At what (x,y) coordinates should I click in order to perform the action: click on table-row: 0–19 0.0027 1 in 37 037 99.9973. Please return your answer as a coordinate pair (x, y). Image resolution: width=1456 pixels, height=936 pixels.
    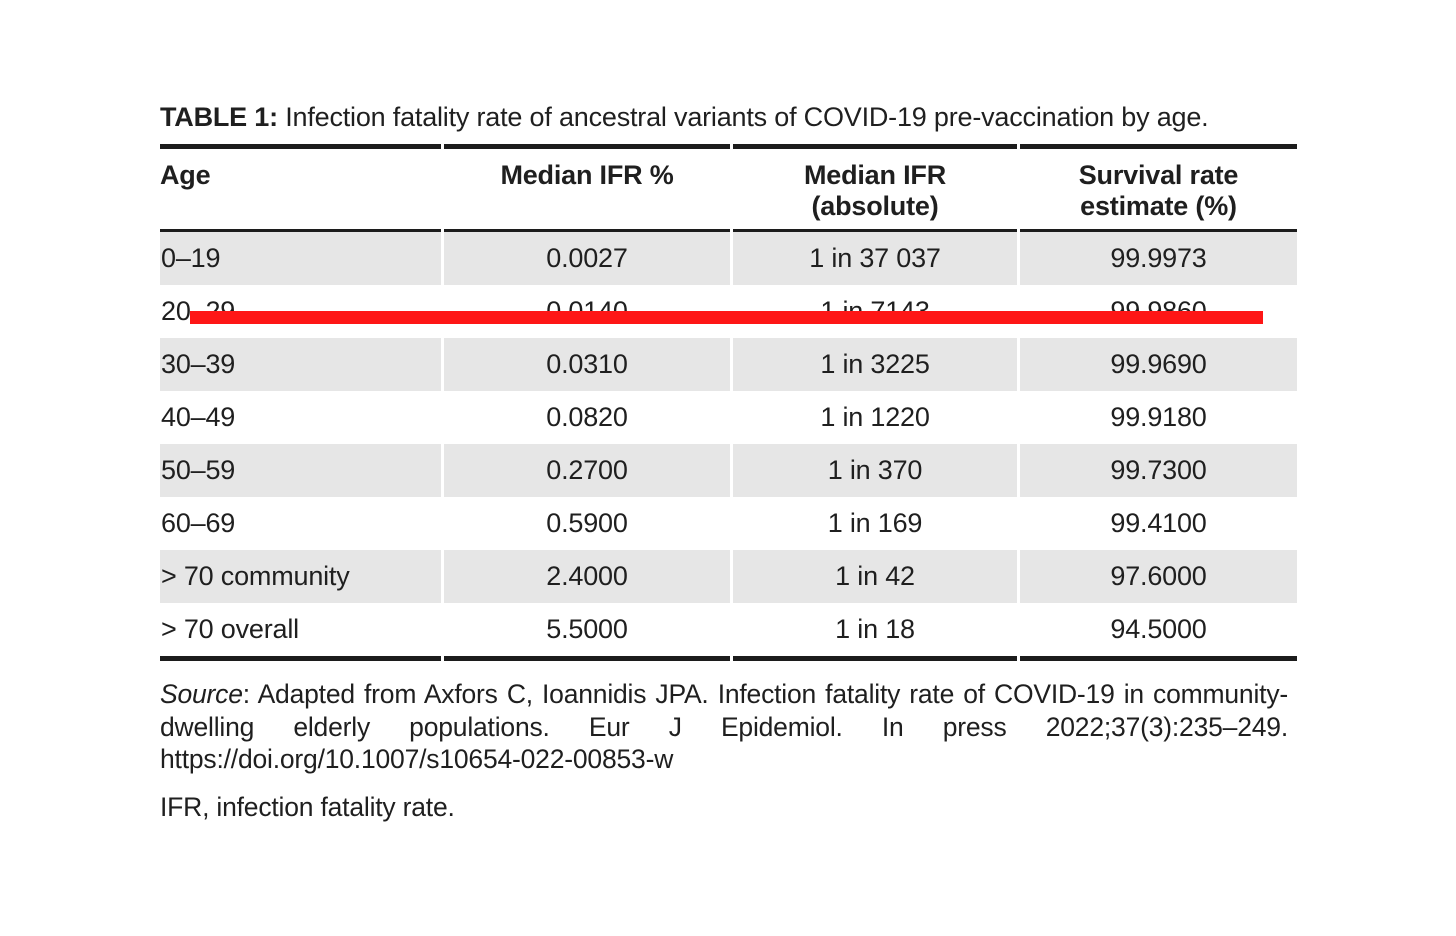
    Looking at the image, I should click on (728, 258).